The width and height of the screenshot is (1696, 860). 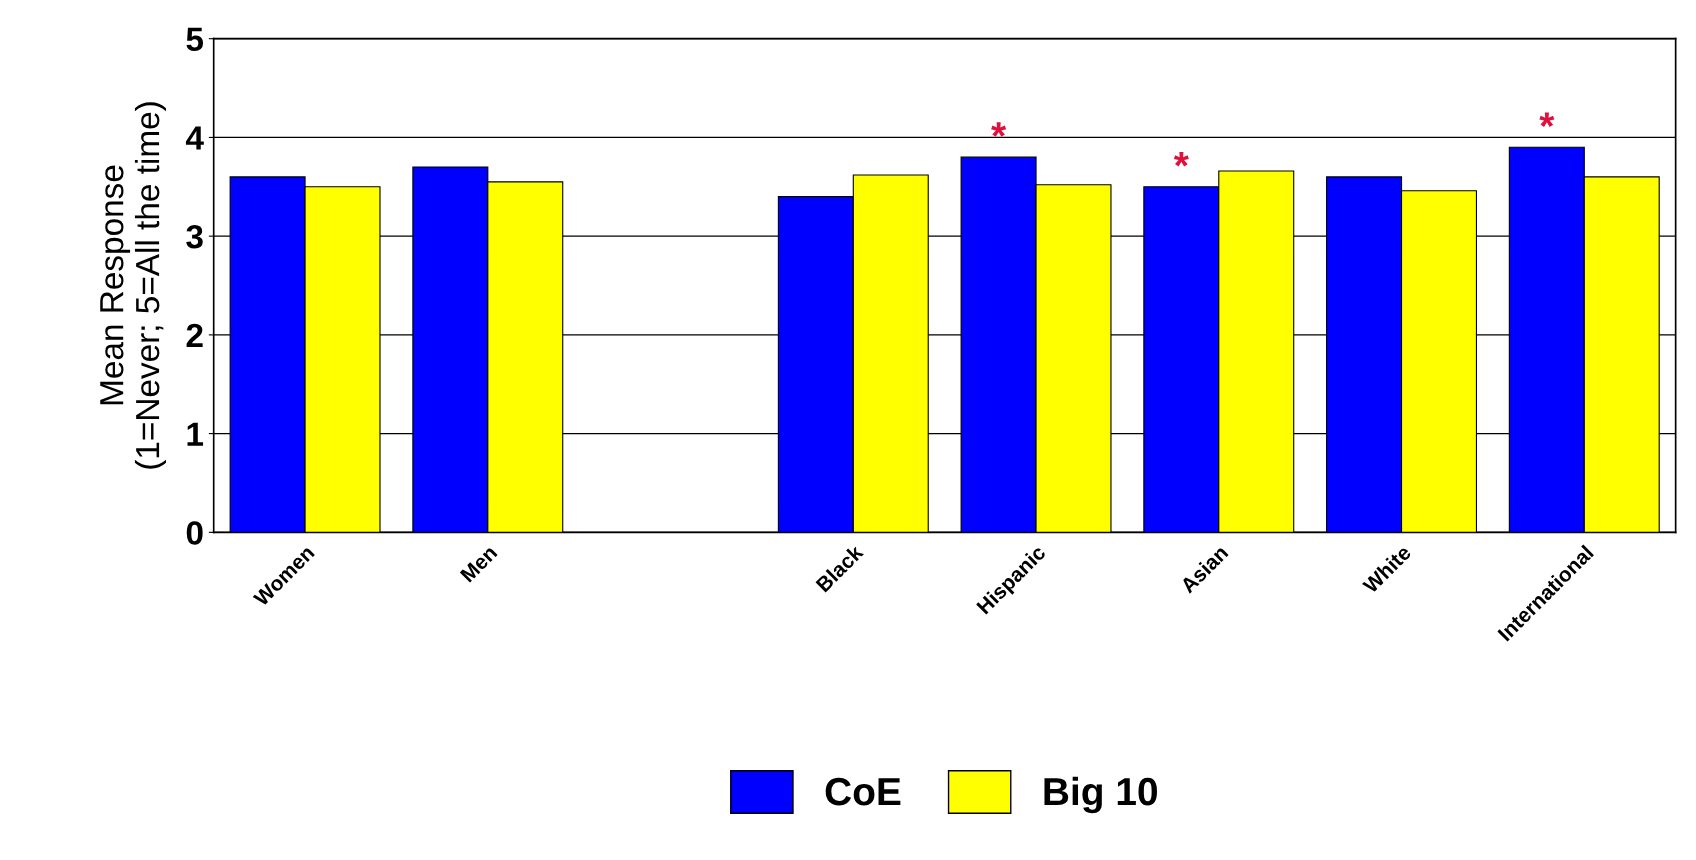 I want to click on legend-label: Big 10, so click(x=1100, y=795).